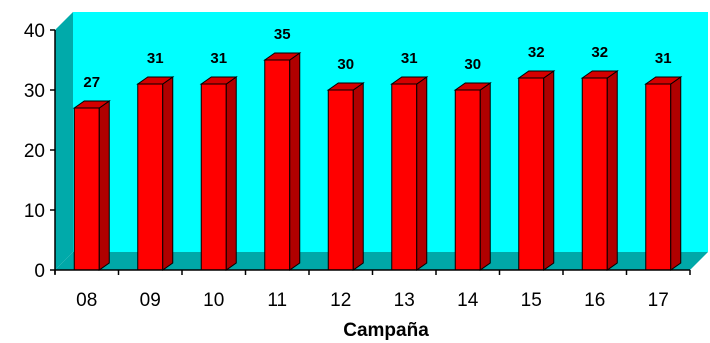 The height and width of the screenshot is (343, 710). I want to click on x-tick-label: 10, so click(213, 300).